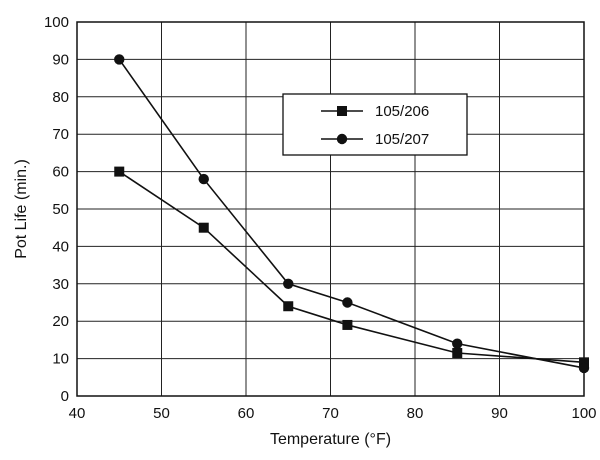 The width and height of the screenshot is (600, 460). Describe the element at coordinates (246, 413) in the screenshot. I see `x-tick-label-2: 60` at that location.